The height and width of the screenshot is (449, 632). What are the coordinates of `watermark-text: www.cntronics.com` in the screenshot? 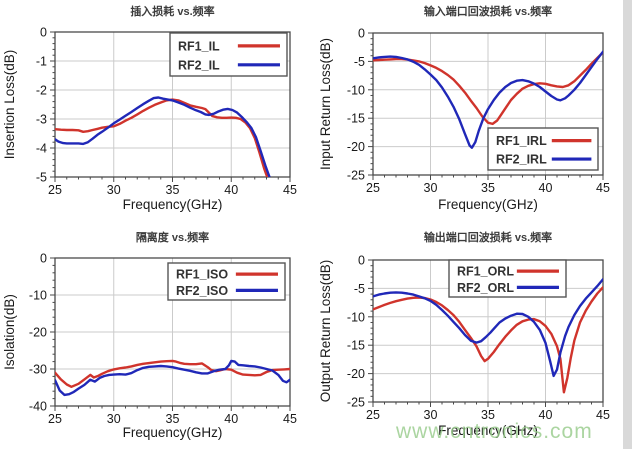 It's located at (494, 431).